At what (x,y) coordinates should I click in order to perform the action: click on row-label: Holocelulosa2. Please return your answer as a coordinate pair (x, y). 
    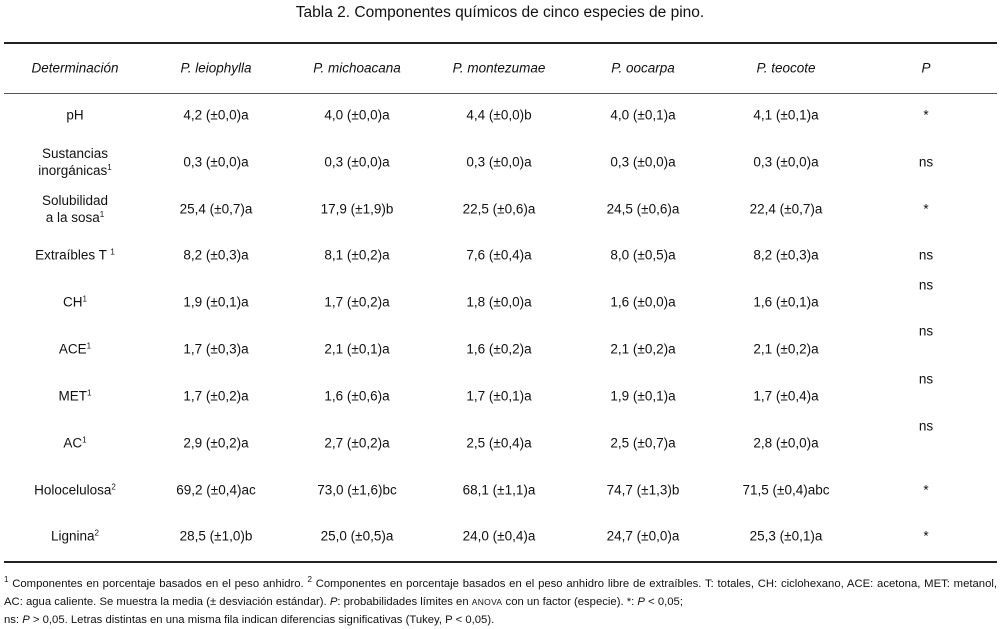
    Looking at the image, I should click on (75, 490).